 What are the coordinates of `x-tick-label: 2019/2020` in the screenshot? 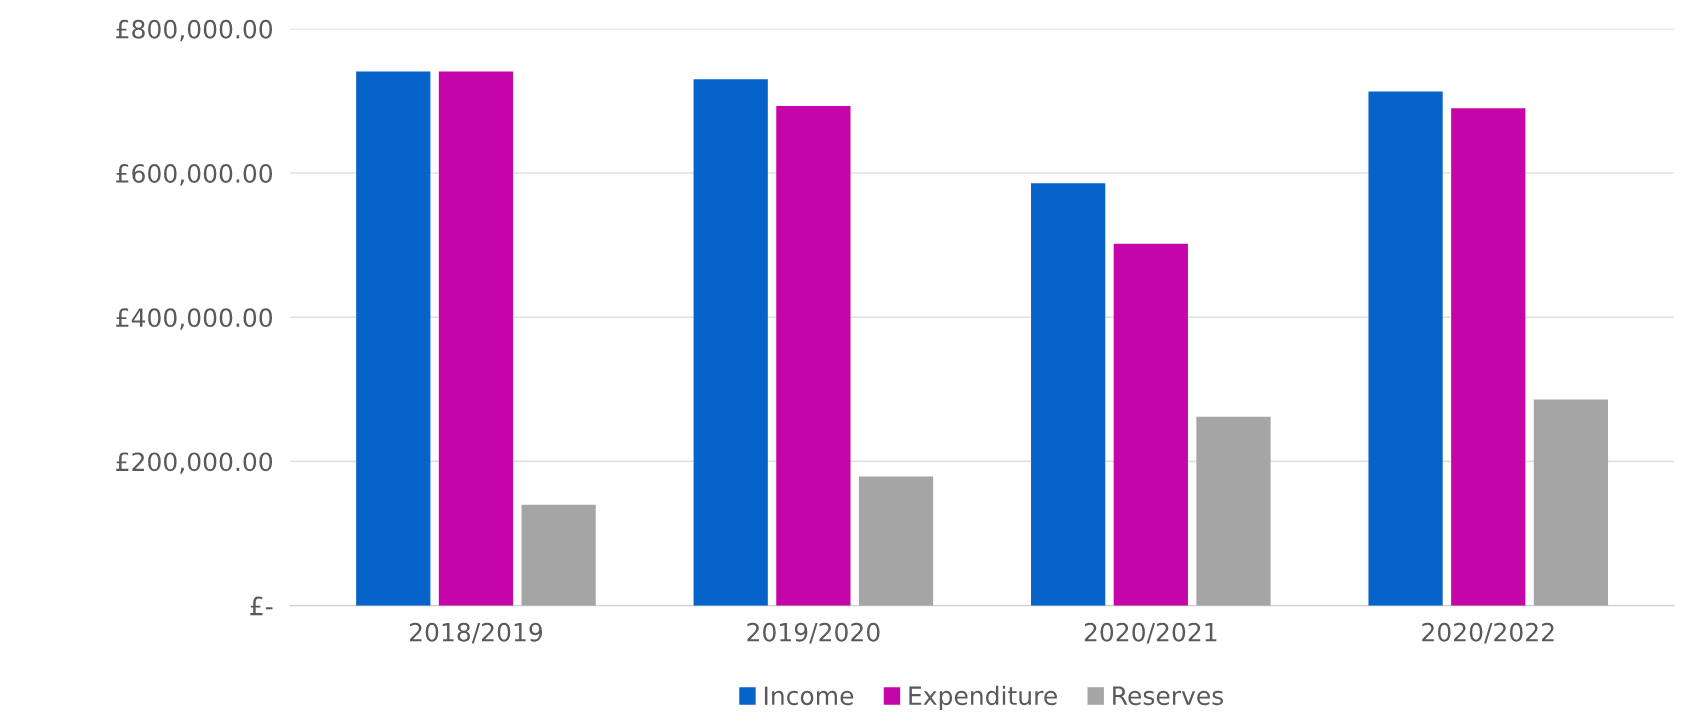 It's located at (813, 633).